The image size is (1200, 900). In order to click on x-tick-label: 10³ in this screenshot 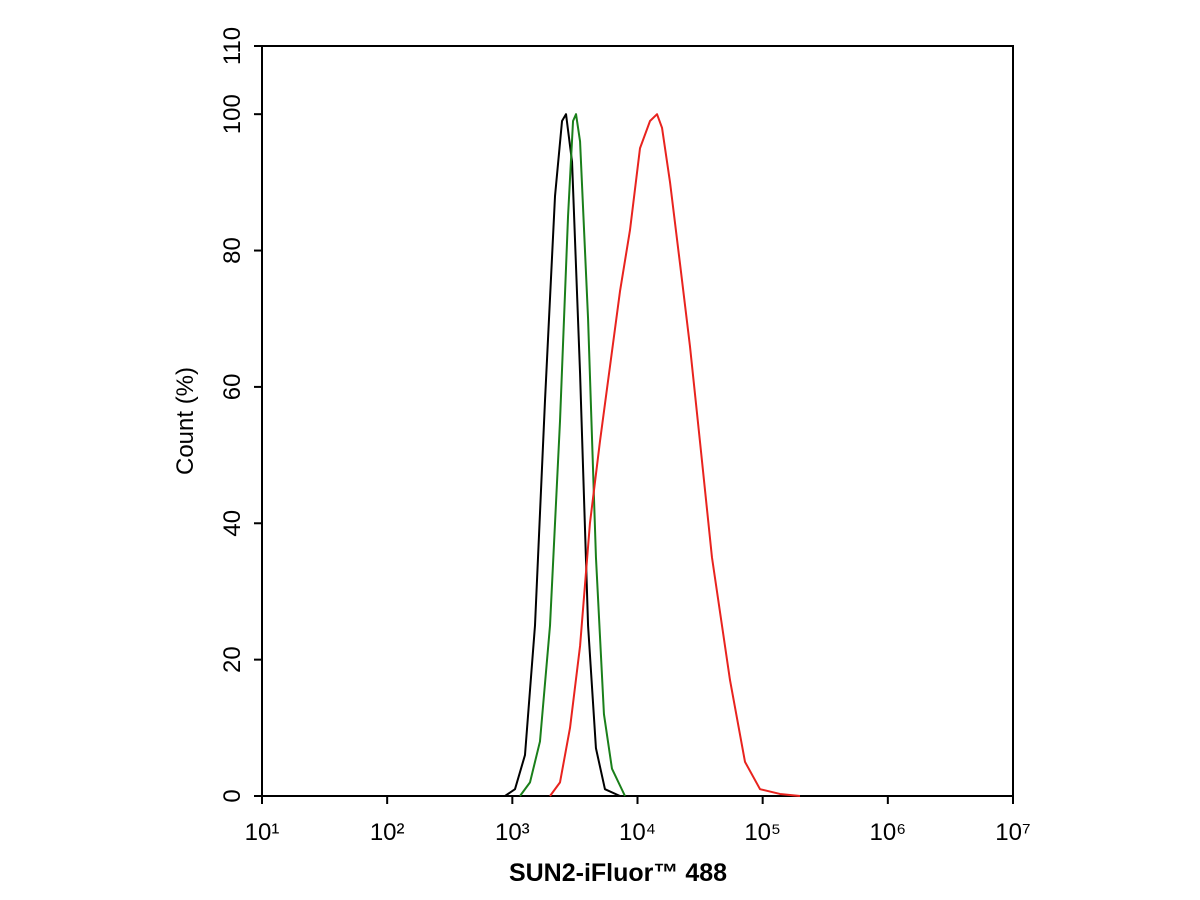, I will do `click(512, 832)`.